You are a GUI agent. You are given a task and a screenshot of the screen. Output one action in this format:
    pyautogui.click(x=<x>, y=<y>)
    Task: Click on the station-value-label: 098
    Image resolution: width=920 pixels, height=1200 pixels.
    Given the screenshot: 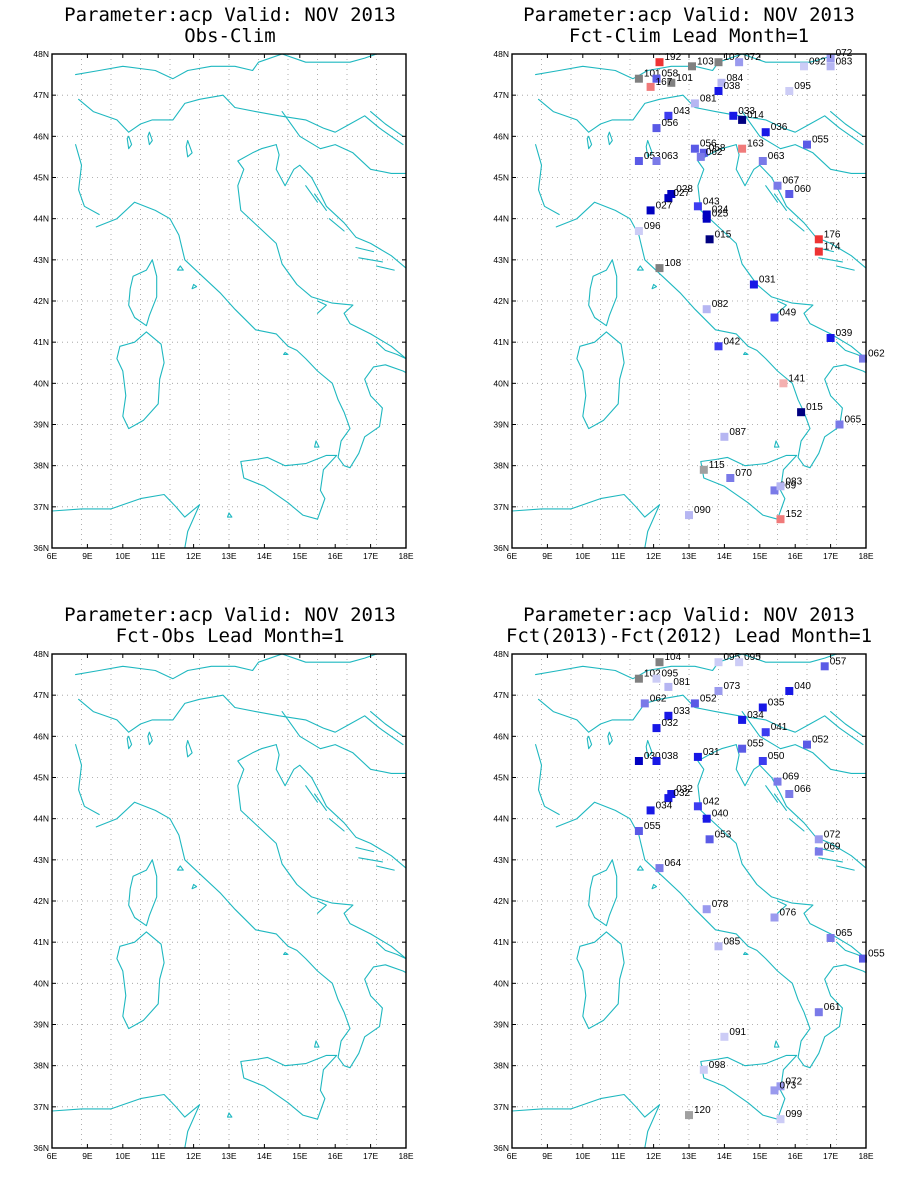 What is the action you would take?
    pyautogui.click(x=717, y=1065)
    